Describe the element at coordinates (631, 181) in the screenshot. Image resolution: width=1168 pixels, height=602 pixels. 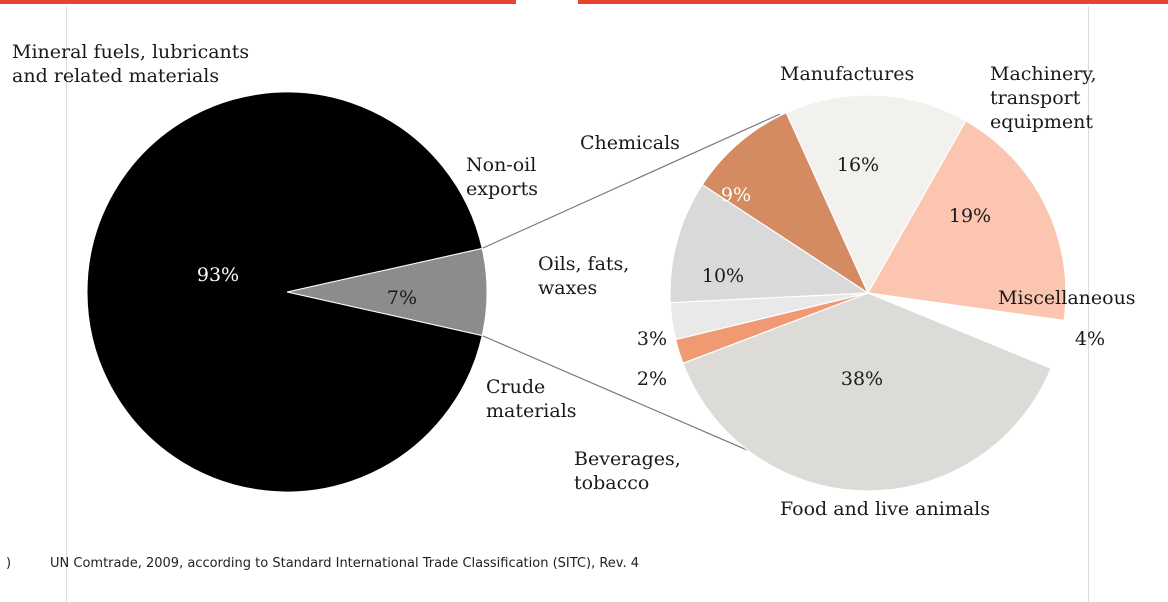
I see `connector-line-upper` at that location.